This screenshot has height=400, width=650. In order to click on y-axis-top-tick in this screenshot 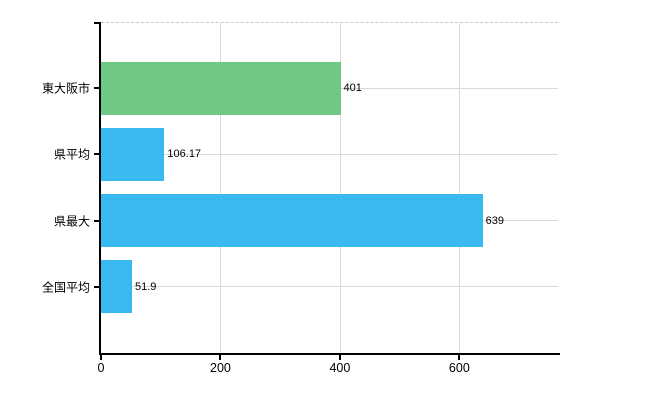, I will do `click(96, 23)`.